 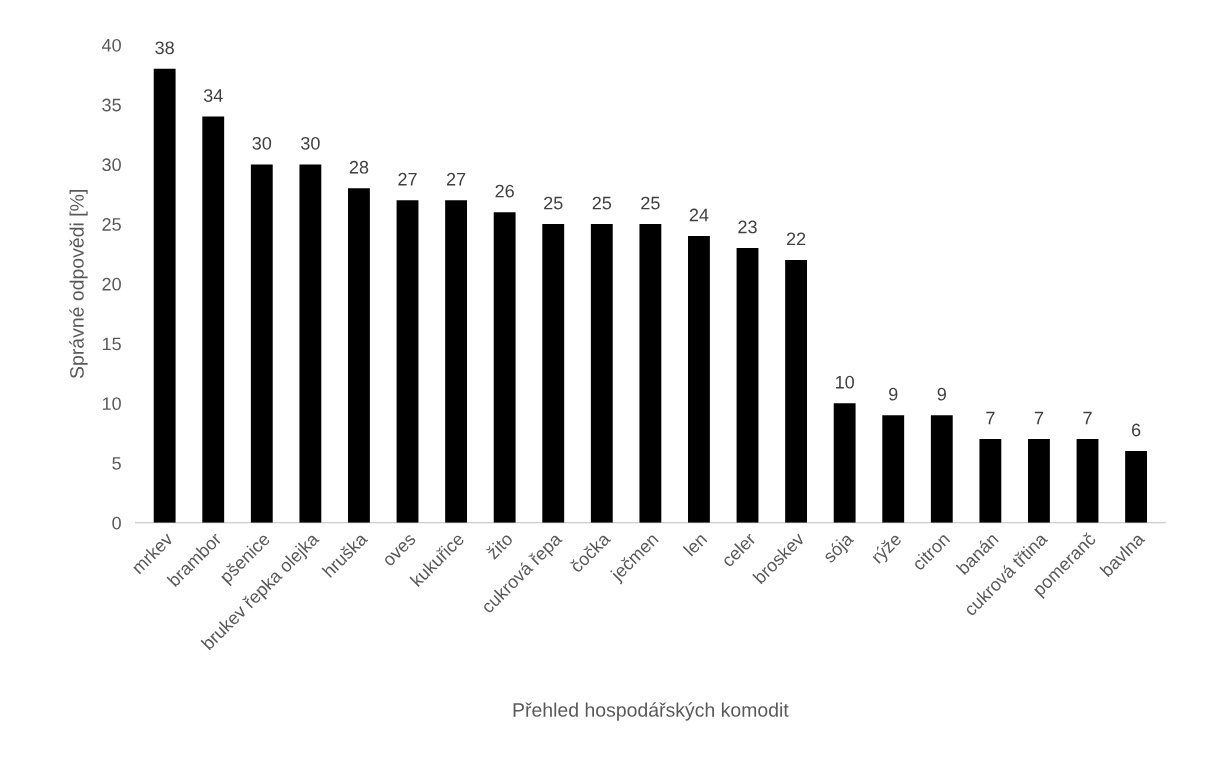 What do you see at coordinates (845, 382) in the screenshot?
I see `data-label: 10` at bounding box center [845, 382].